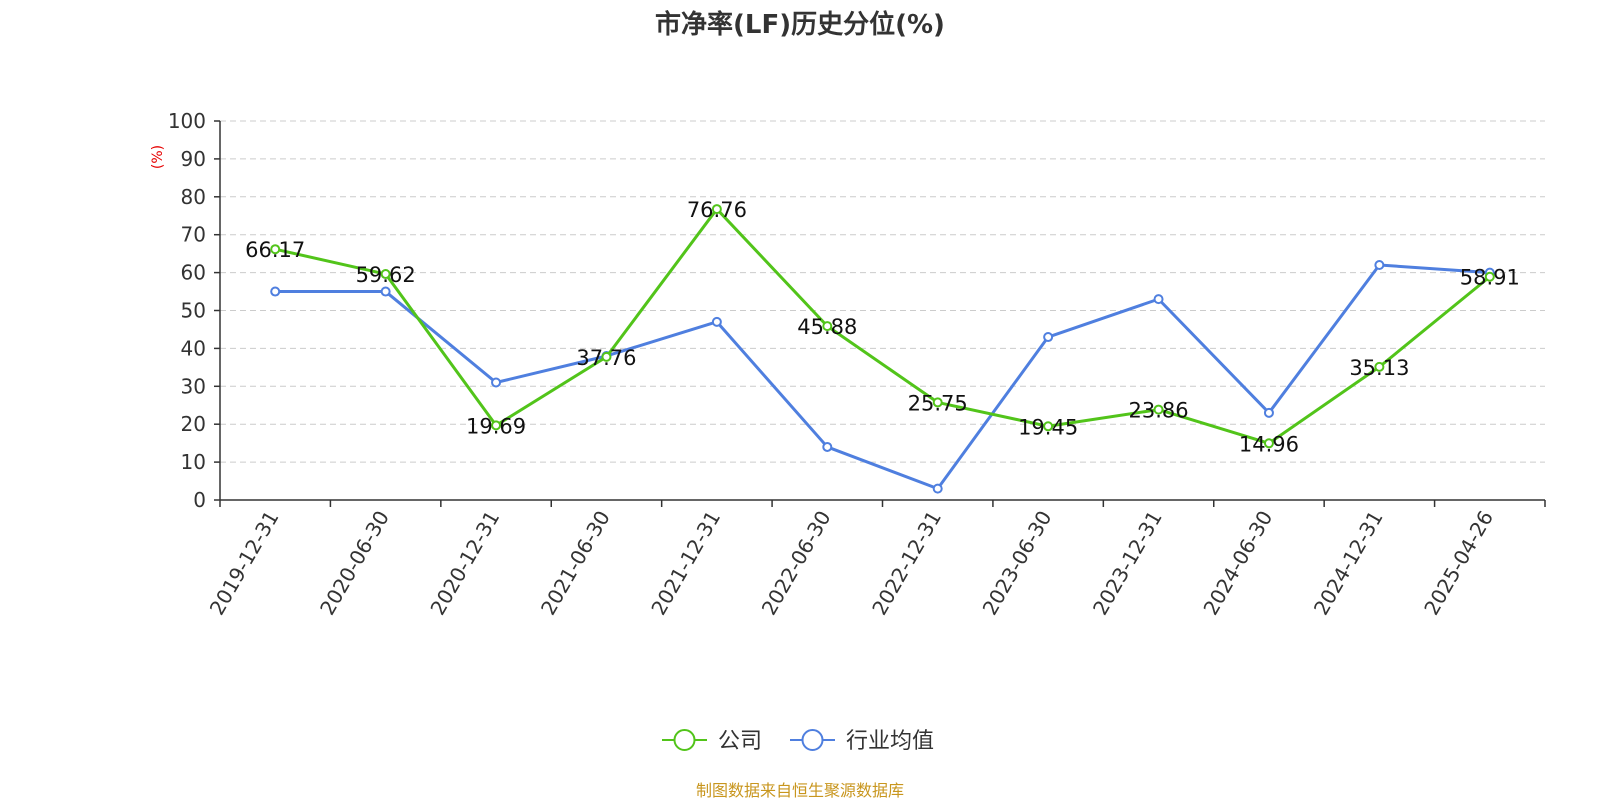  I want to click on legend-industry-label: 行业均值, so click(890, 741).